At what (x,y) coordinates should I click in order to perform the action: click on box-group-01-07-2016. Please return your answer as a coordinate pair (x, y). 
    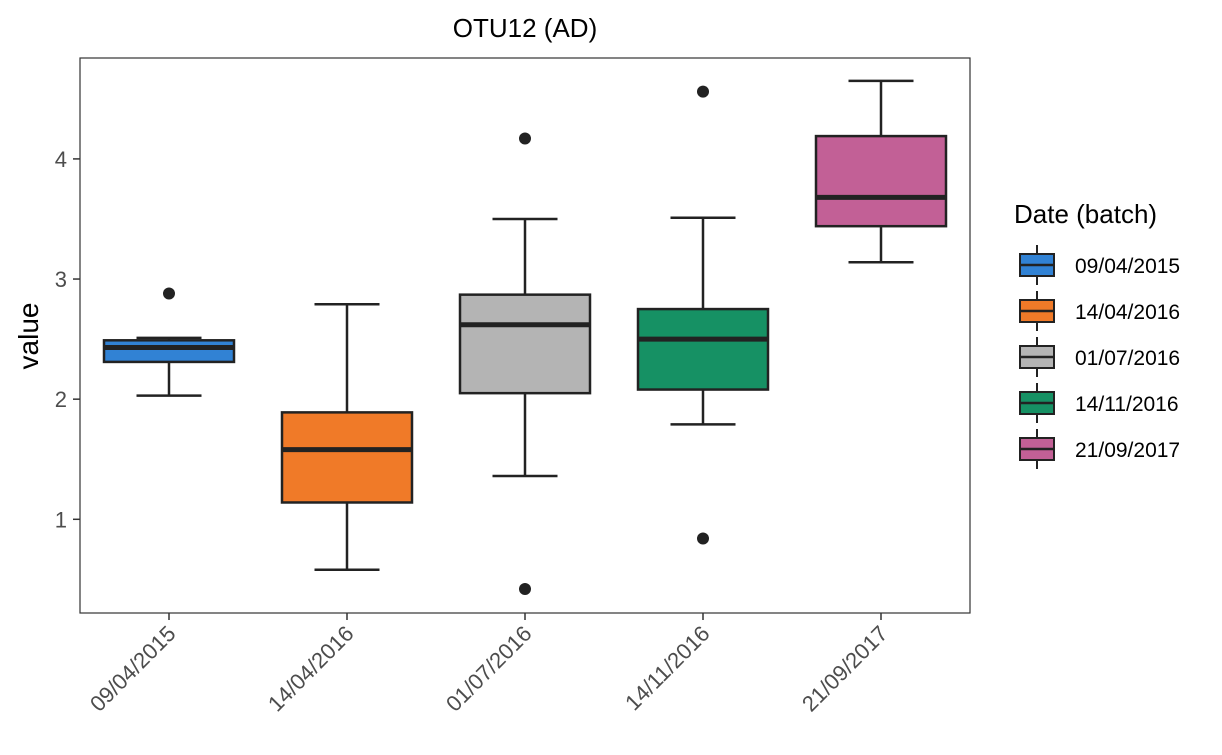
    Looking at the image, I should click on (525, 363).